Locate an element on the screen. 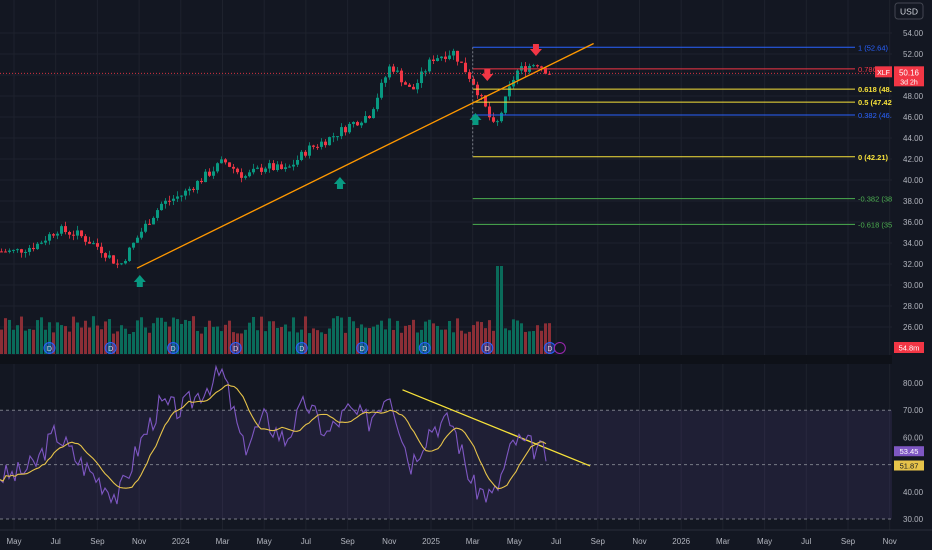 This screenshot has height=550, width=932. rsi-ma-value: 51.87 is located at coordinates (909, 466).